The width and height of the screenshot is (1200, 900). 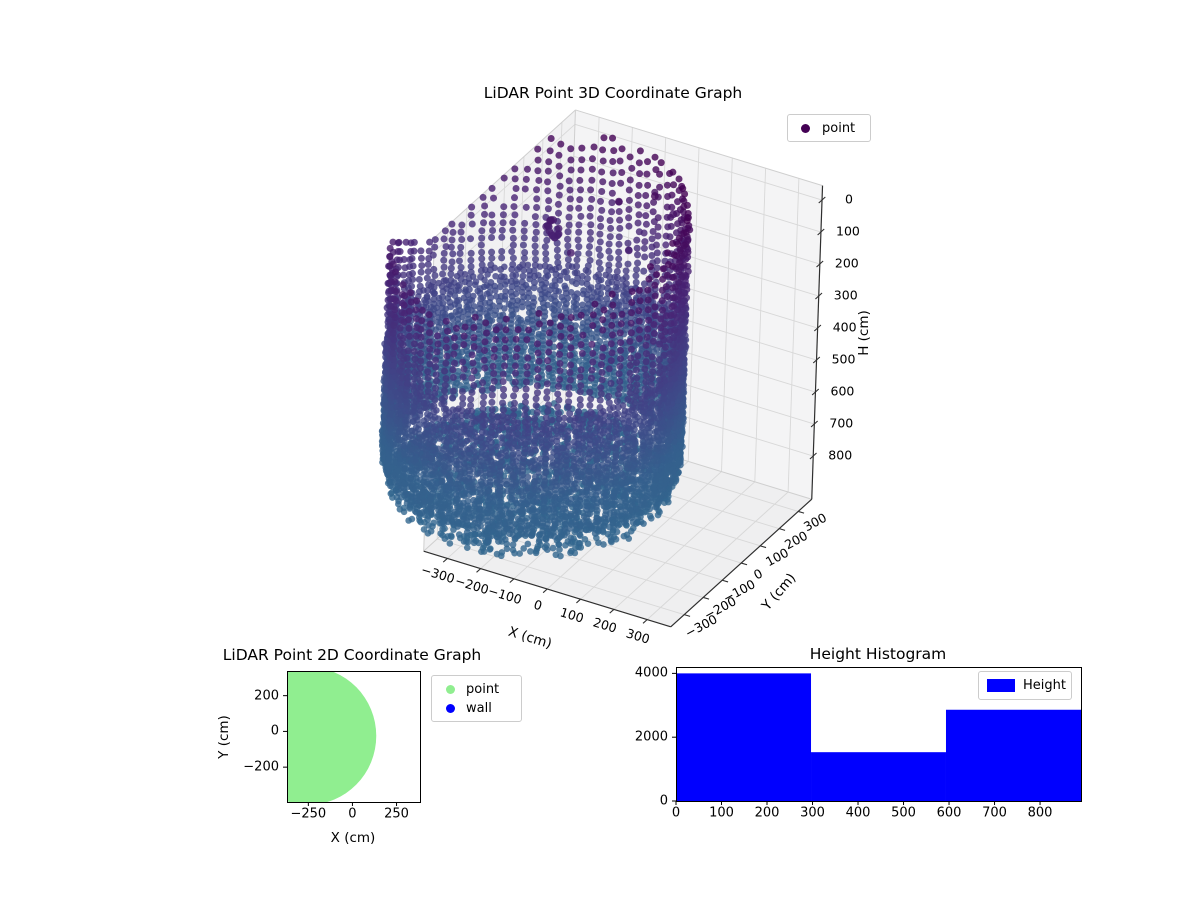 What do you see at coordinates (353, 838) in the screenshot?
I see `plot2d-xaxis-label: X (cm)` at bounding box center [353, 838].